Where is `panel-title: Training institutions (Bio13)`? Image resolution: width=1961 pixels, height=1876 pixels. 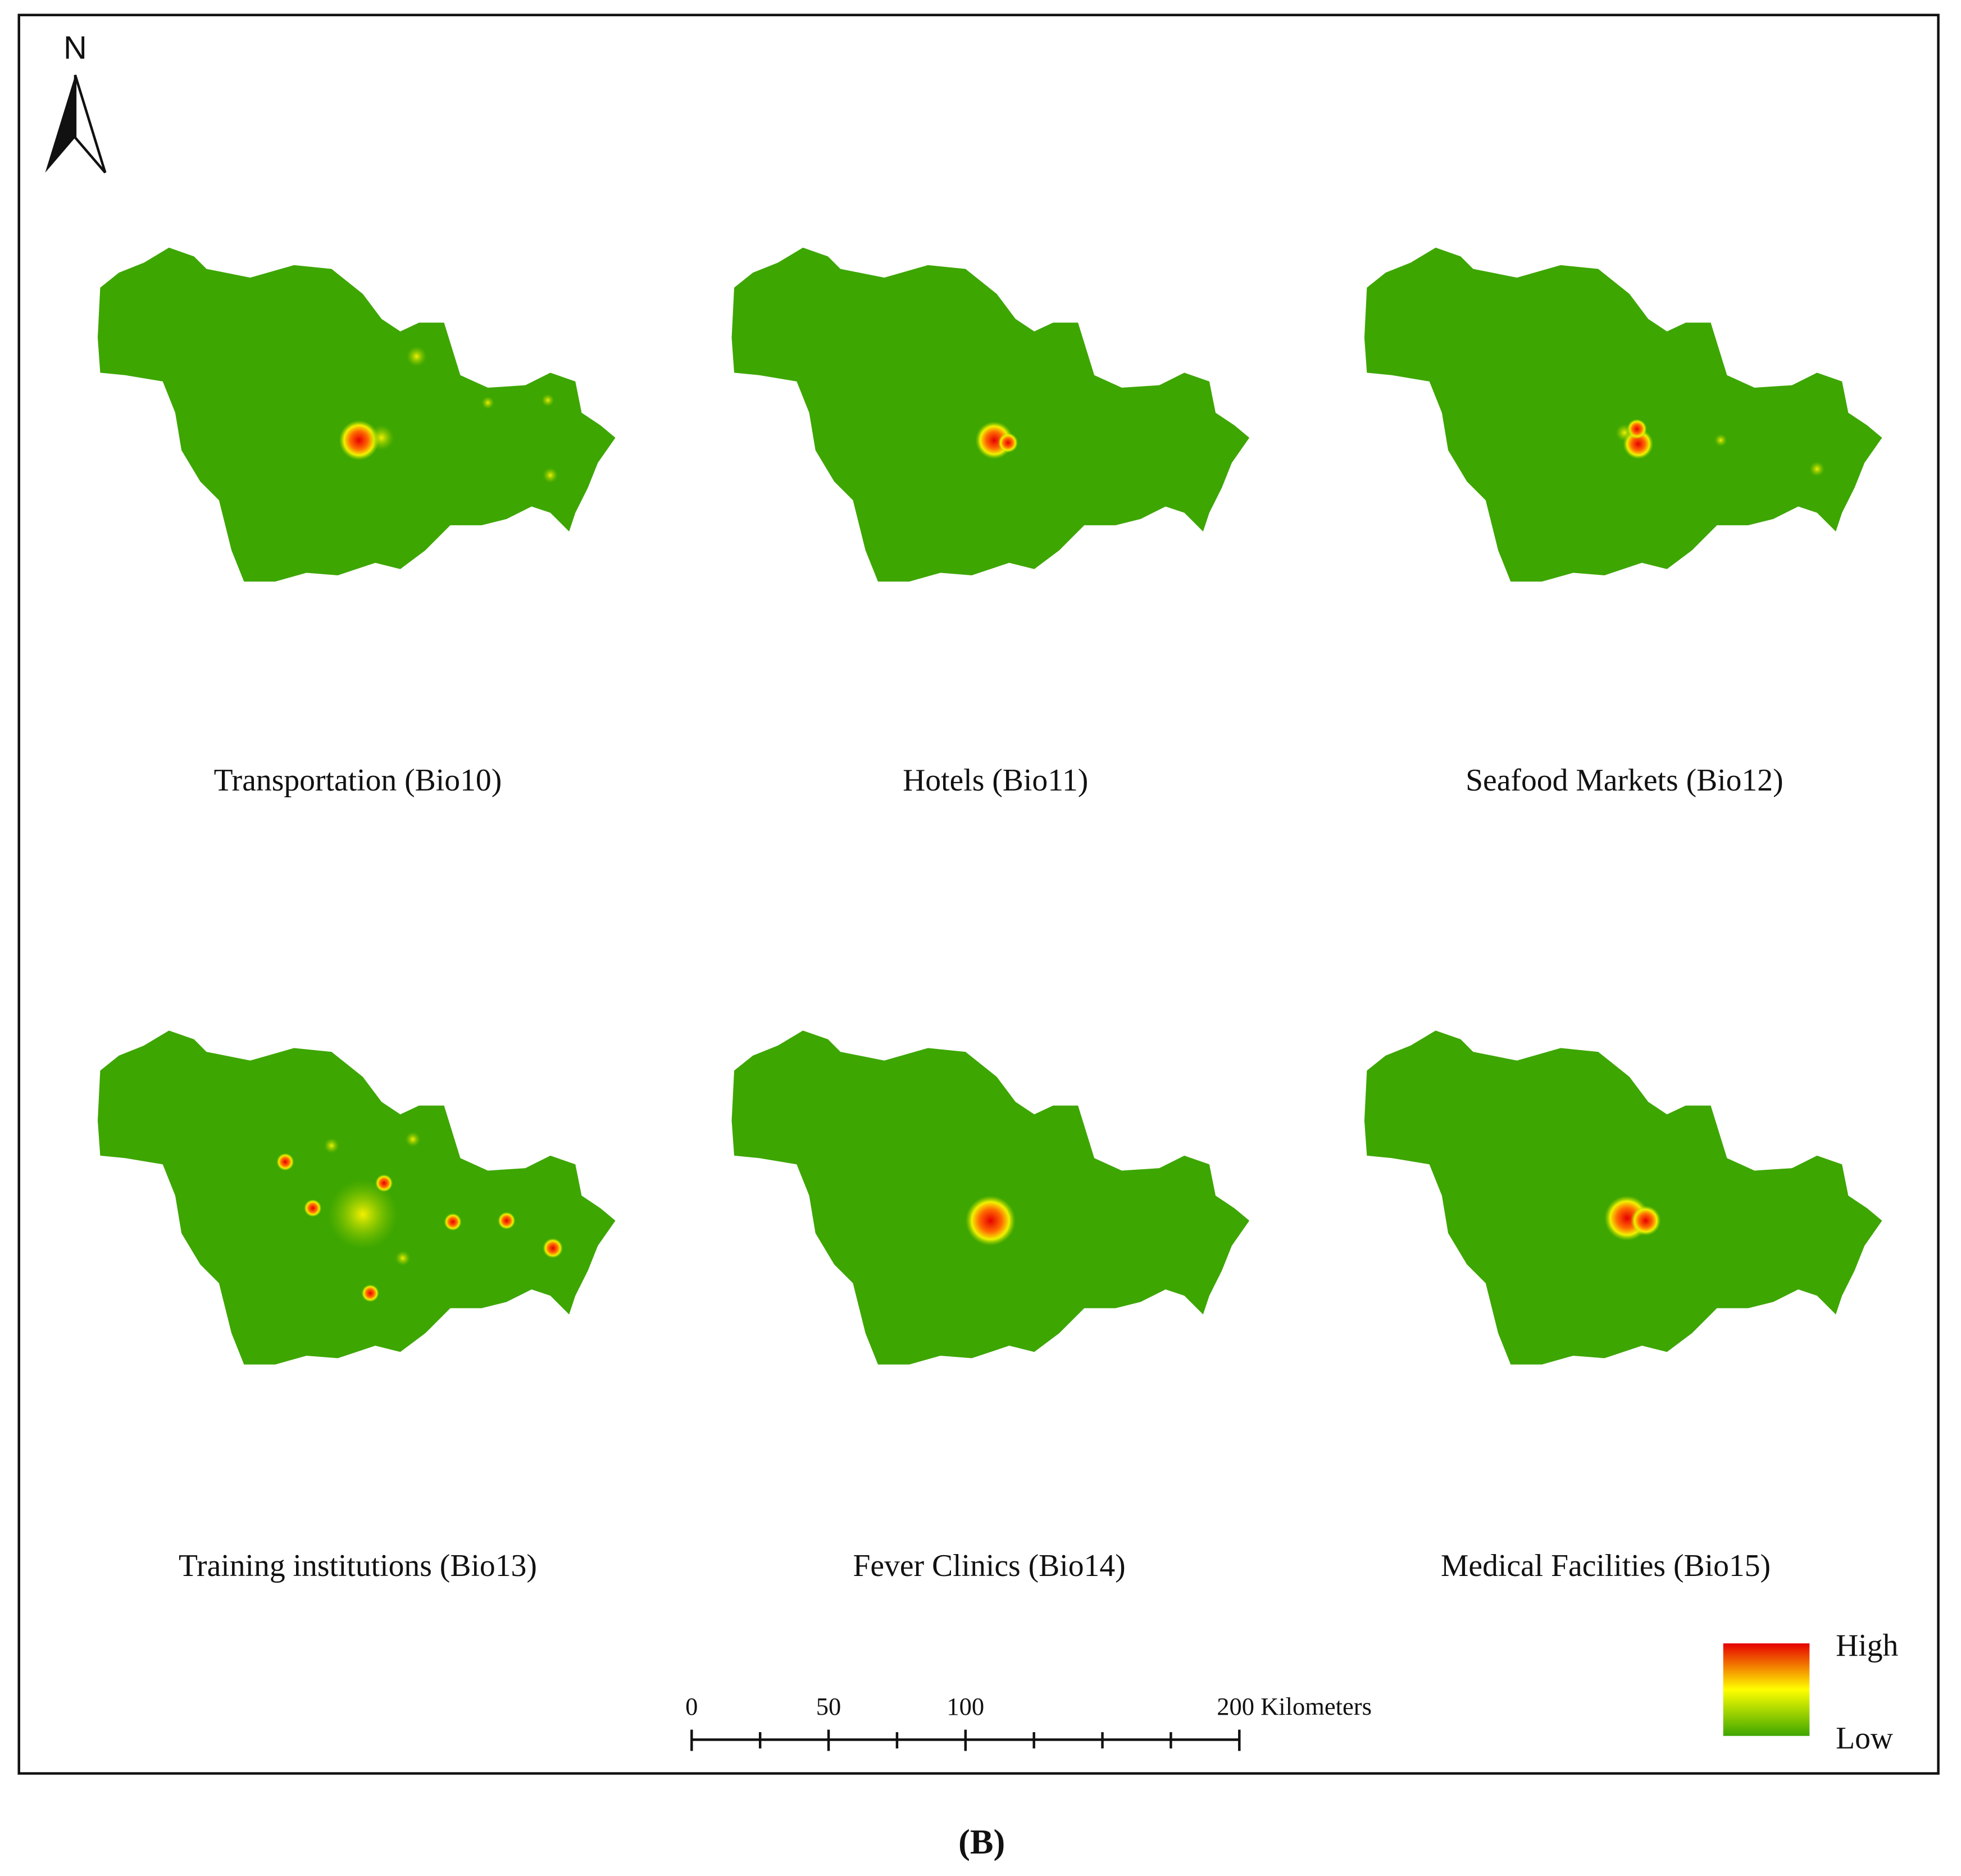
panel-title: Training institutions (Bio13) is located at coordinates (358, 1566).